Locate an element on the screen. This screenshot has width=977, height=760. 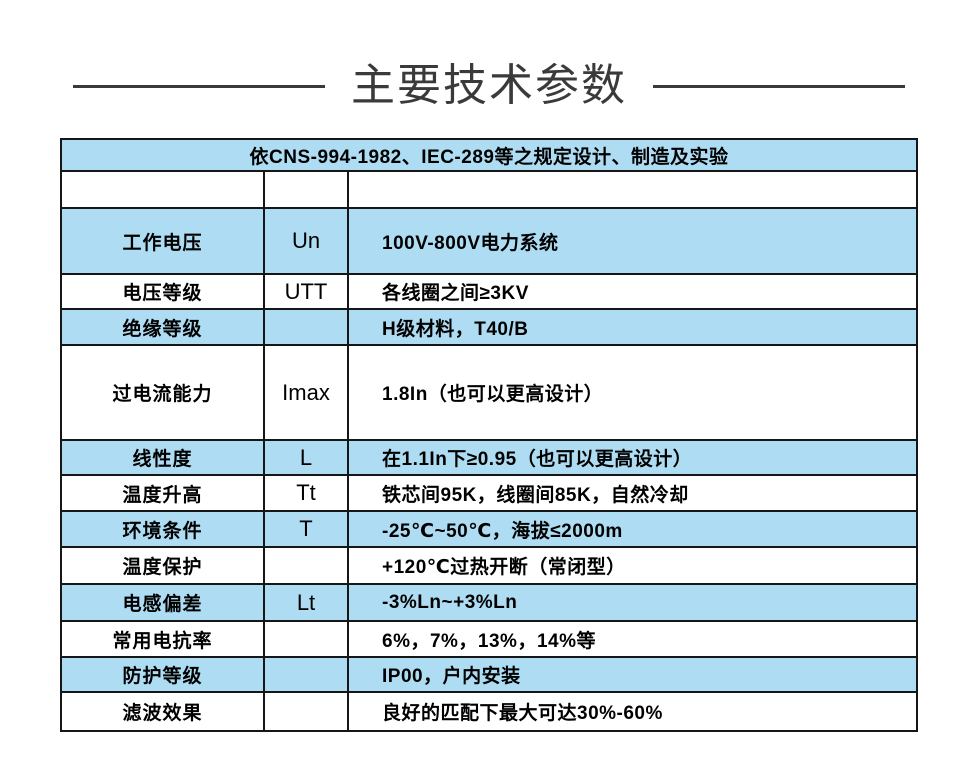
table-row: 线性度 L 在1.1In下≥0.95（也可以更高设计） is located at coordinates (489, 458).